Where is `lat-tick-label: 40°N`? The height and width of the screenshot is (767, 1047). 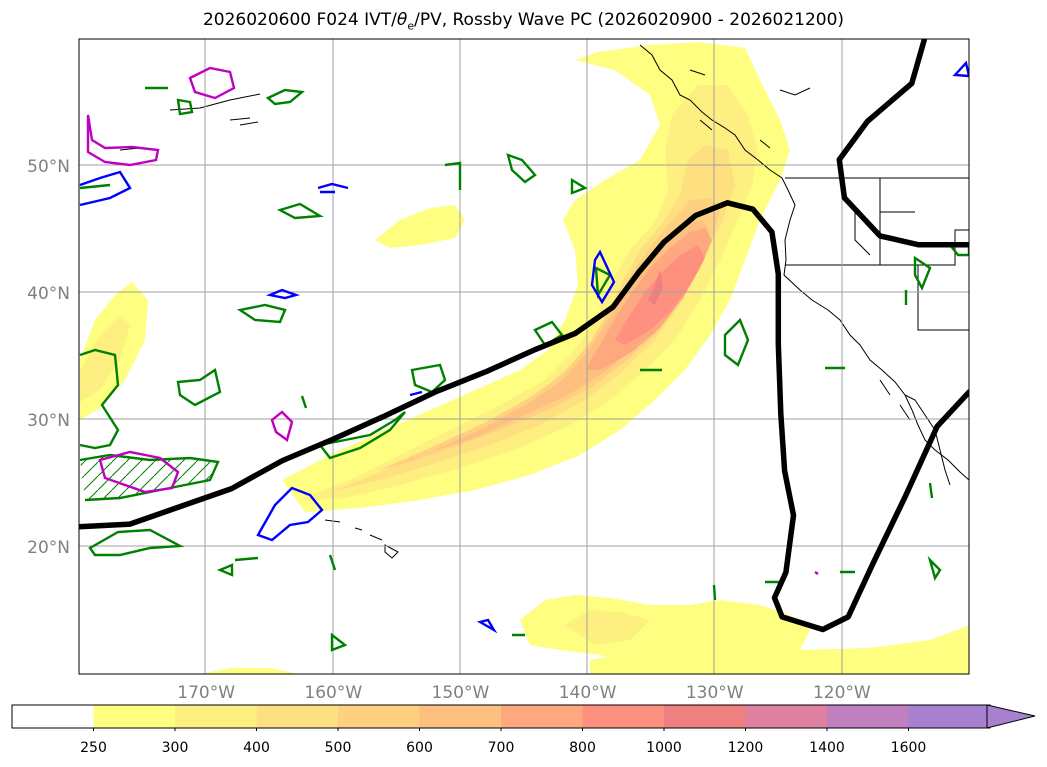
lat-tick-label: 40°N is located at coordinates (48, 294).